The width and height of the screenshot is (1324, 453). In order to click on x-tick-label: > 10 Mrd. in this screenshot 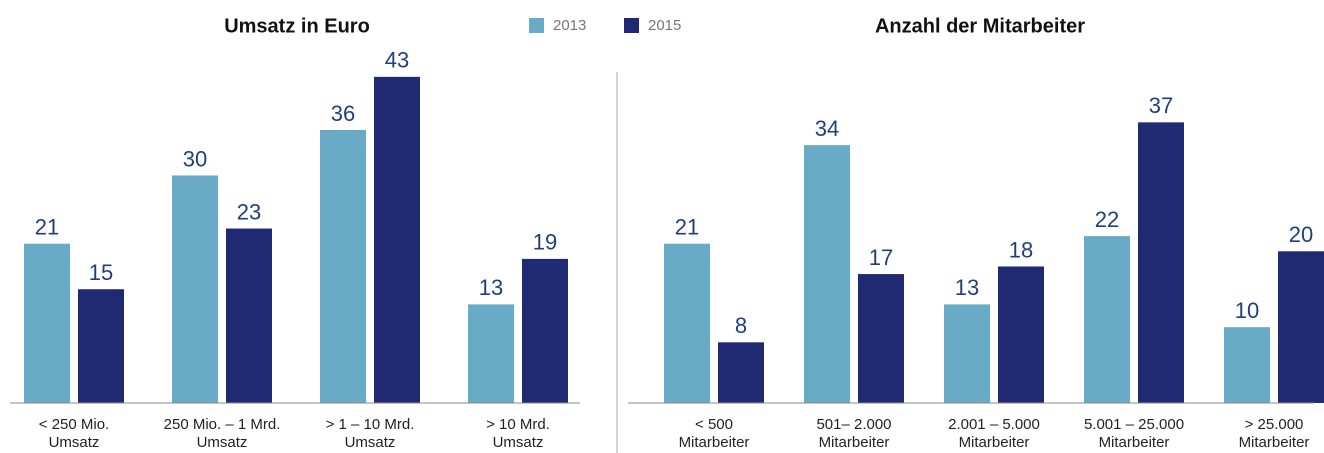, I will do `click(518, 424)`.